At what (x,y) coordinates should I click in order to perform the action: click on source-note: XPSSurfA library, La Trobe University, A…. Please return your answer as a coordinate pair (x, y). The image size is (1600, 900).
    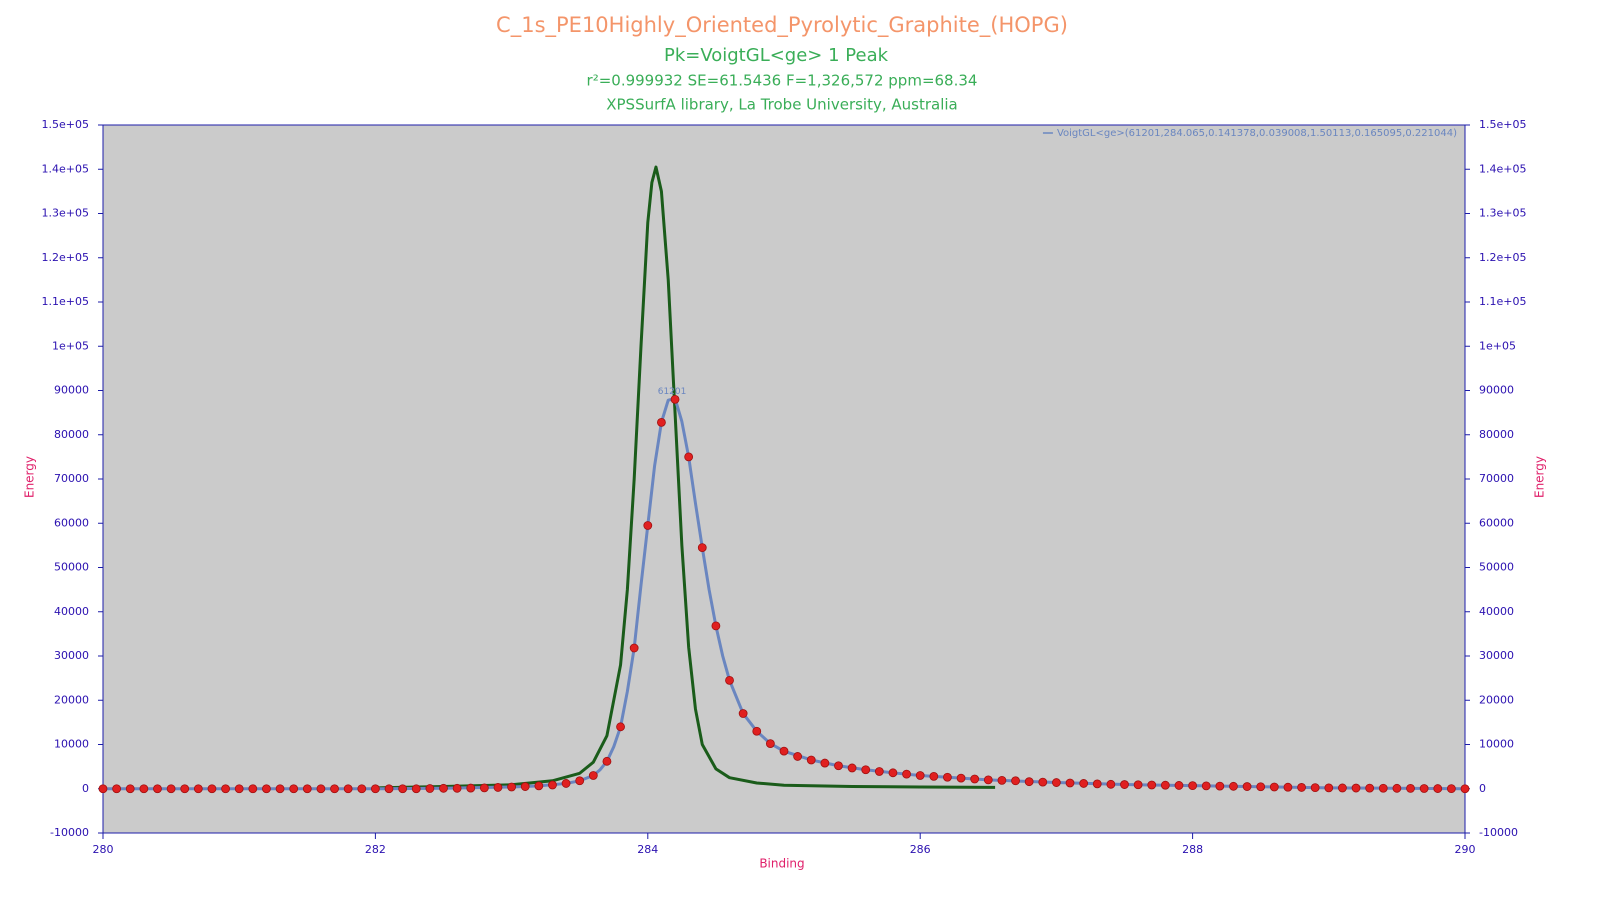
    Looking at the image, I should click on (782, 105).